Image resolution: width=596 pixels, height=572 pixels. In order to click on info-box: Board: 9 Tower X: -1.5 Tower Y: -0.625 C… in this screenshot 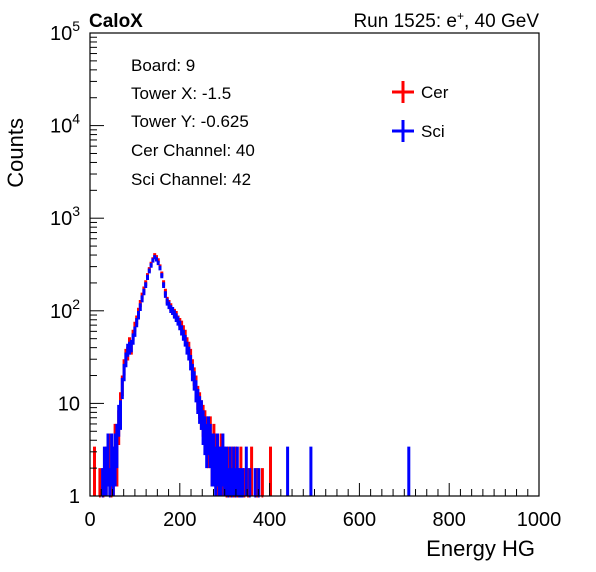, I will do `click(207, 122)`.